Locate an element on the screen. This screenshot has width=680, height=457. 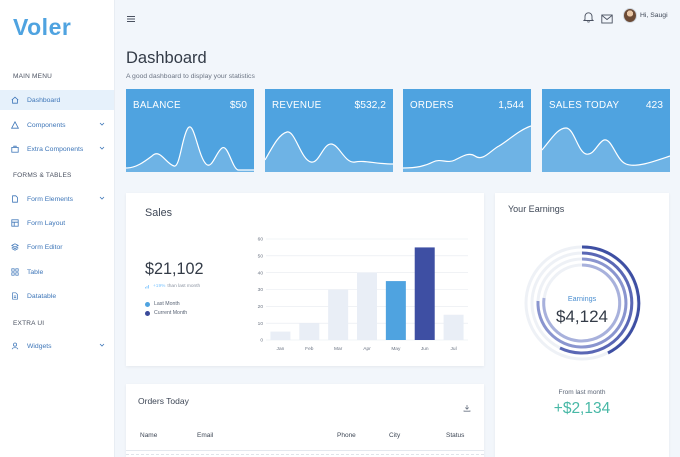
section-title-extra-ui: EXTRA UI is located at coordinates (29, 323).